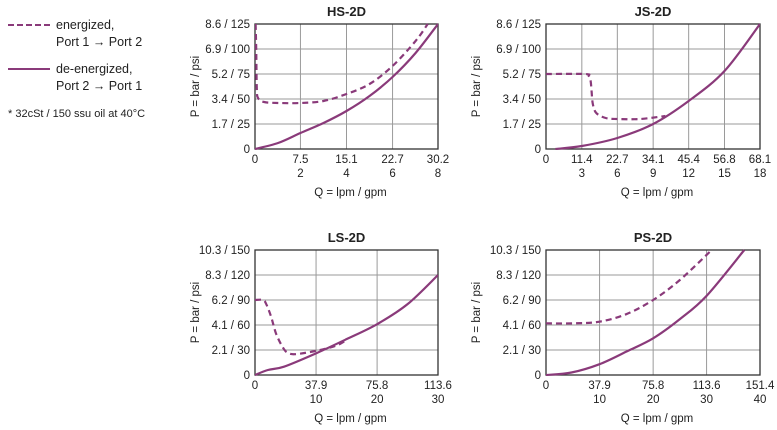  Describe the element at coordinates (724, 160) in the screenshot. I see `x-tick-label-lpm: 56.8` at that location.